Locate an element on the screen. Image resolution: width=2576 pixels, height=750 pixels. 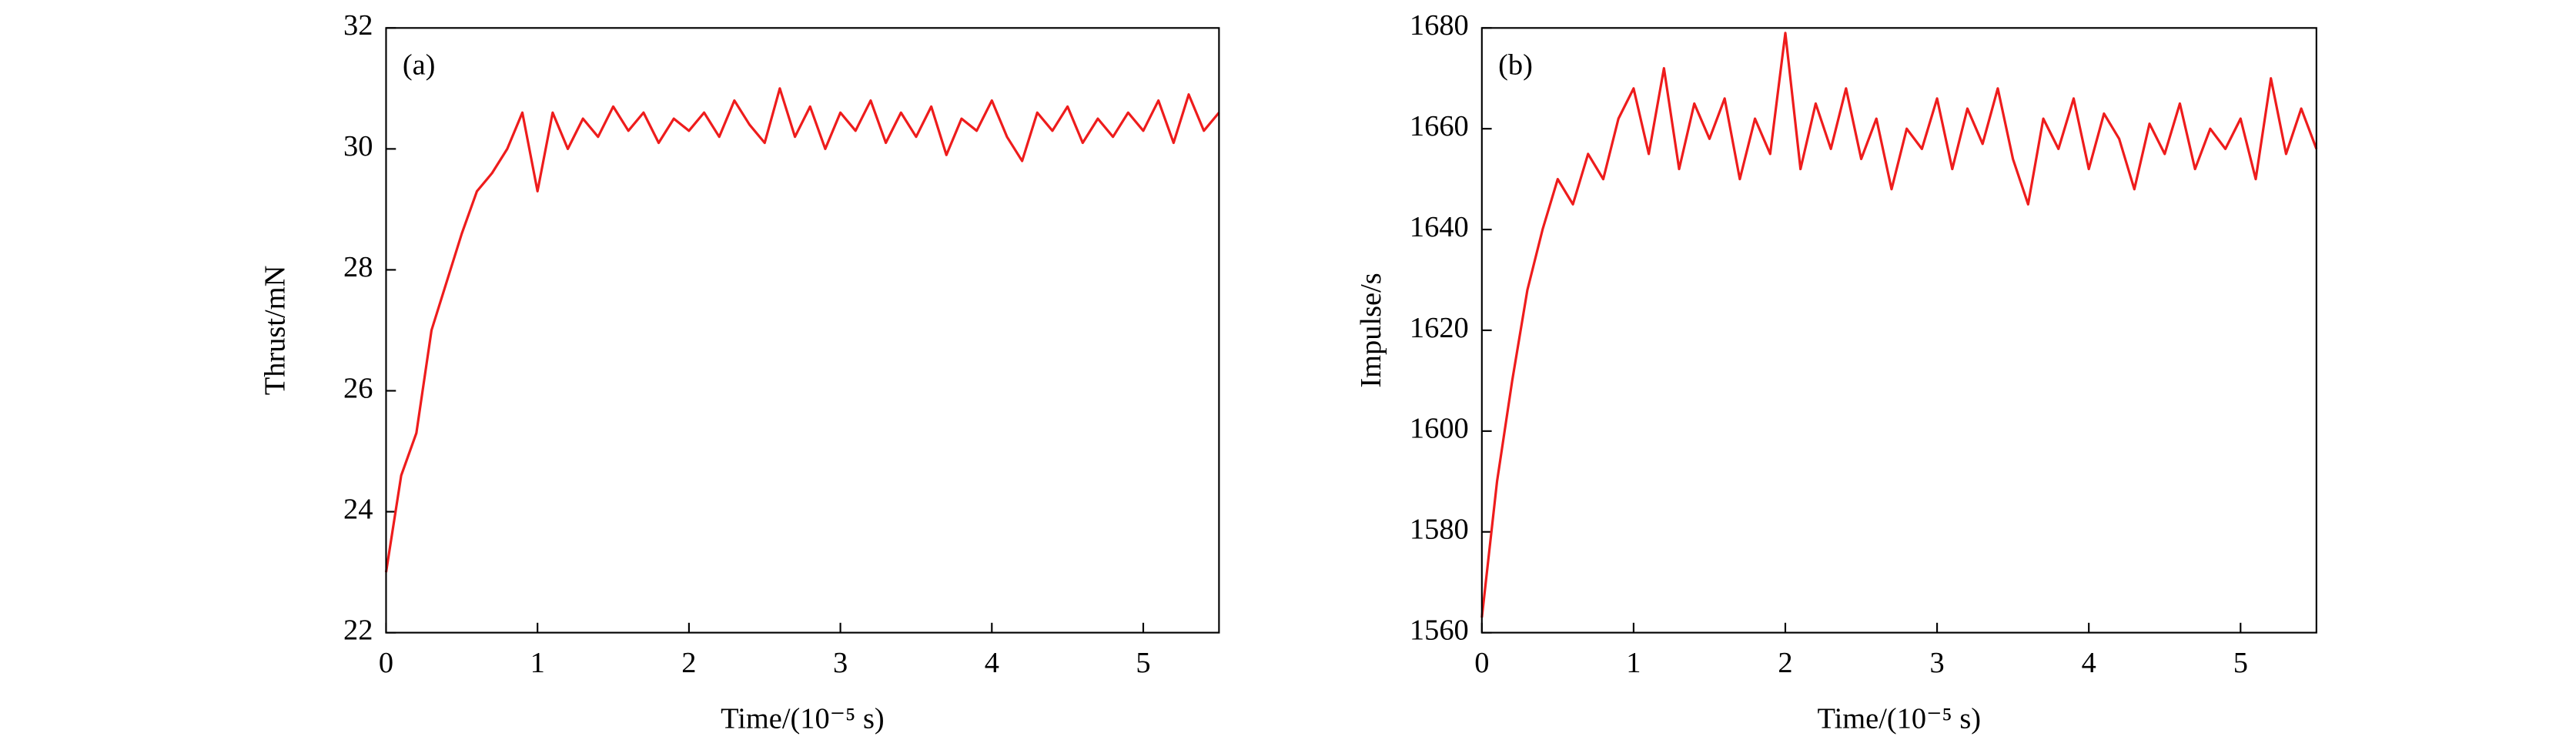
y-tick-label: 1560 is located at coordinates (1440, 630).